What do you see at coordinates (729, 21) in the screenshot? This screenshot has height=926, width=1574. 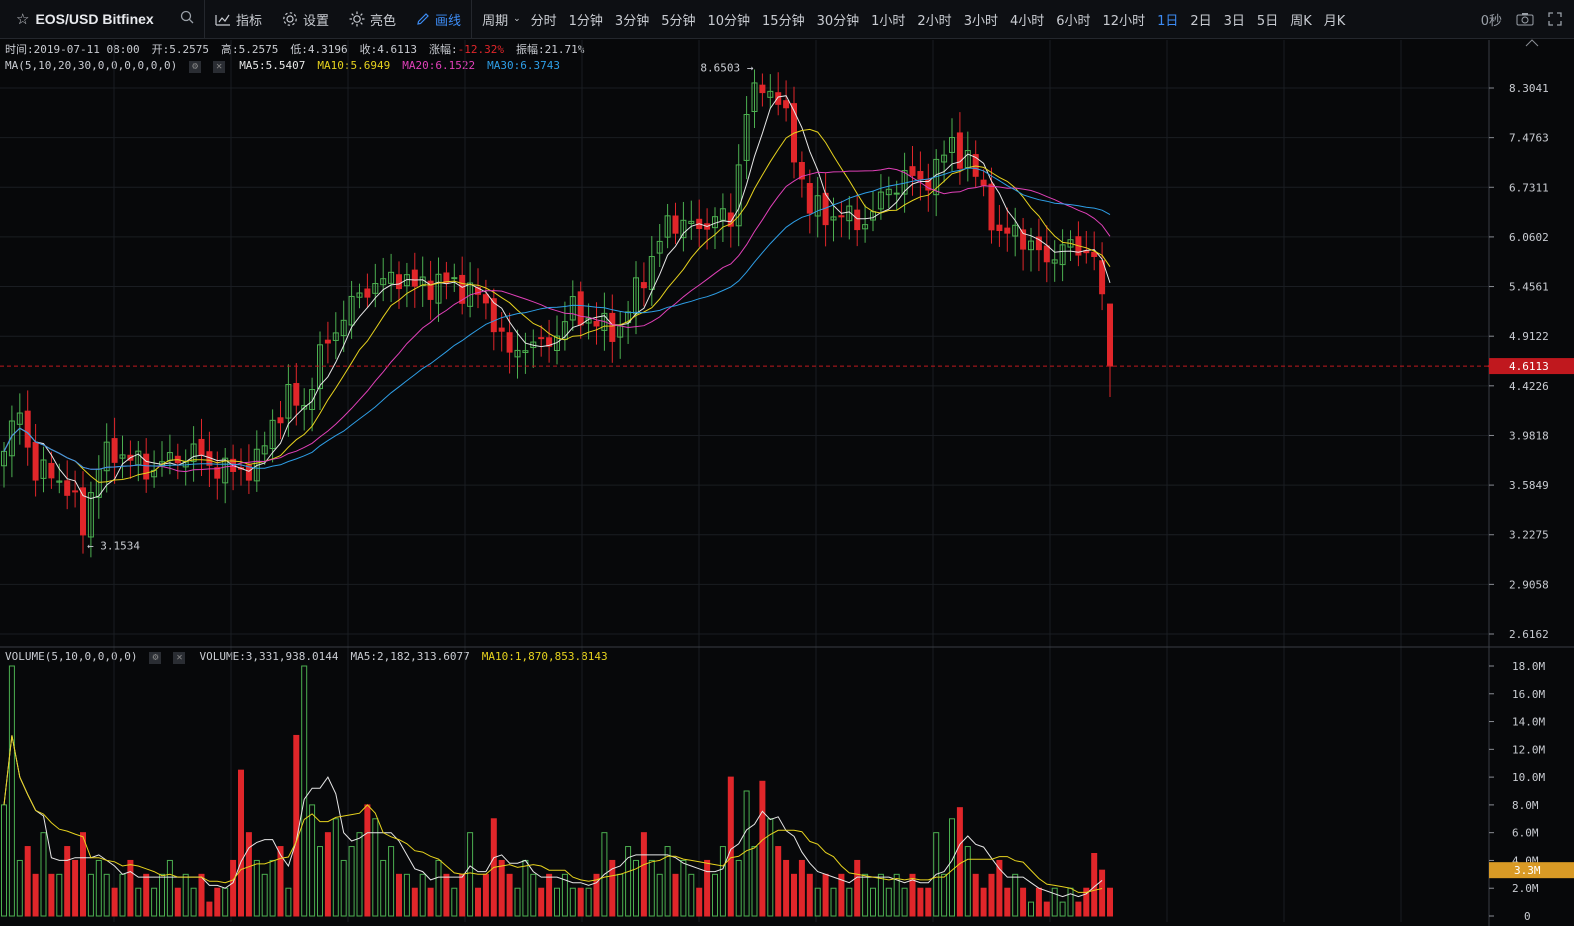 I see `period-item: 10分钟` at bounding box center [729, 21].